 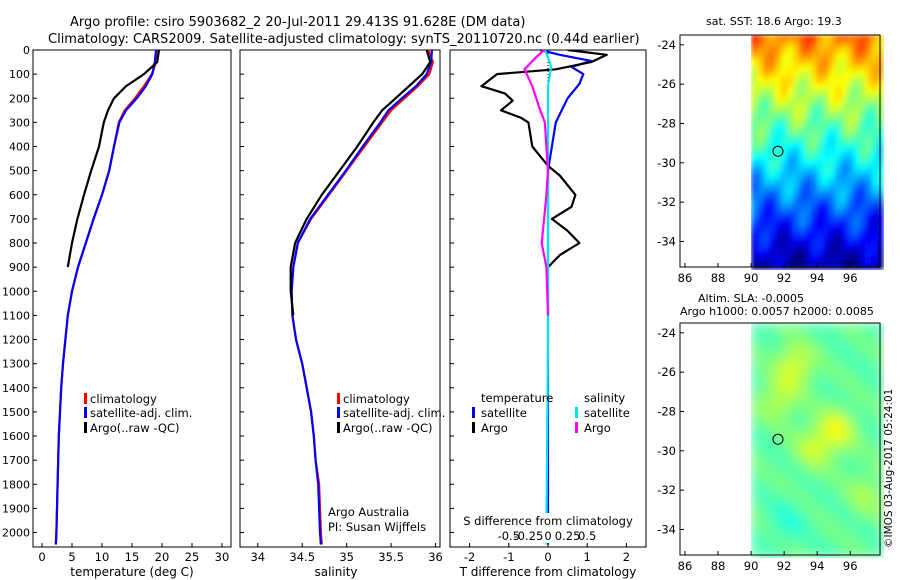 I want to click on x-tick-label: -1, so click(x=508, y=557).